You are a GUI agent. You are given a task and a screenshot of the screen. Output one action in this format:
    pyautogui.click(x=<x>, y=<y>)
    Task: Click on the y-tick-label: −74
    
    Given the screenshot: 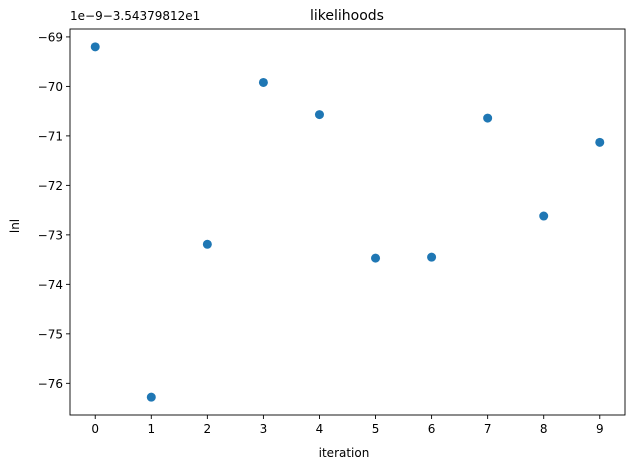 What is the action you would take?
    pyautogui.click(x=50, y=285)
    